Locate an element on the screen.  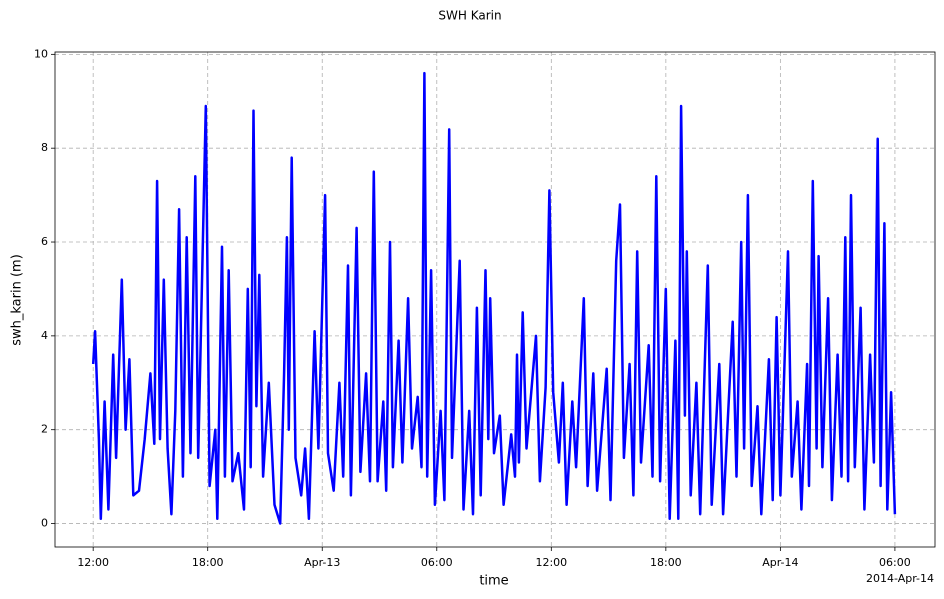
y-tick-label: 2 is located at coordinates (44, 429).